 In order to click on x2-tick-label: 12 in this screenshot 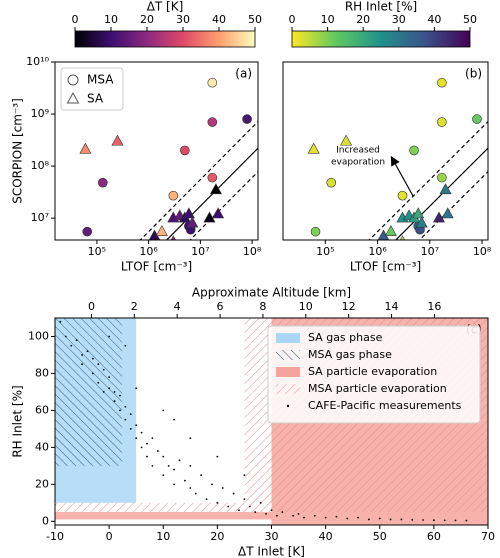, I will do `click(349, 306)`.